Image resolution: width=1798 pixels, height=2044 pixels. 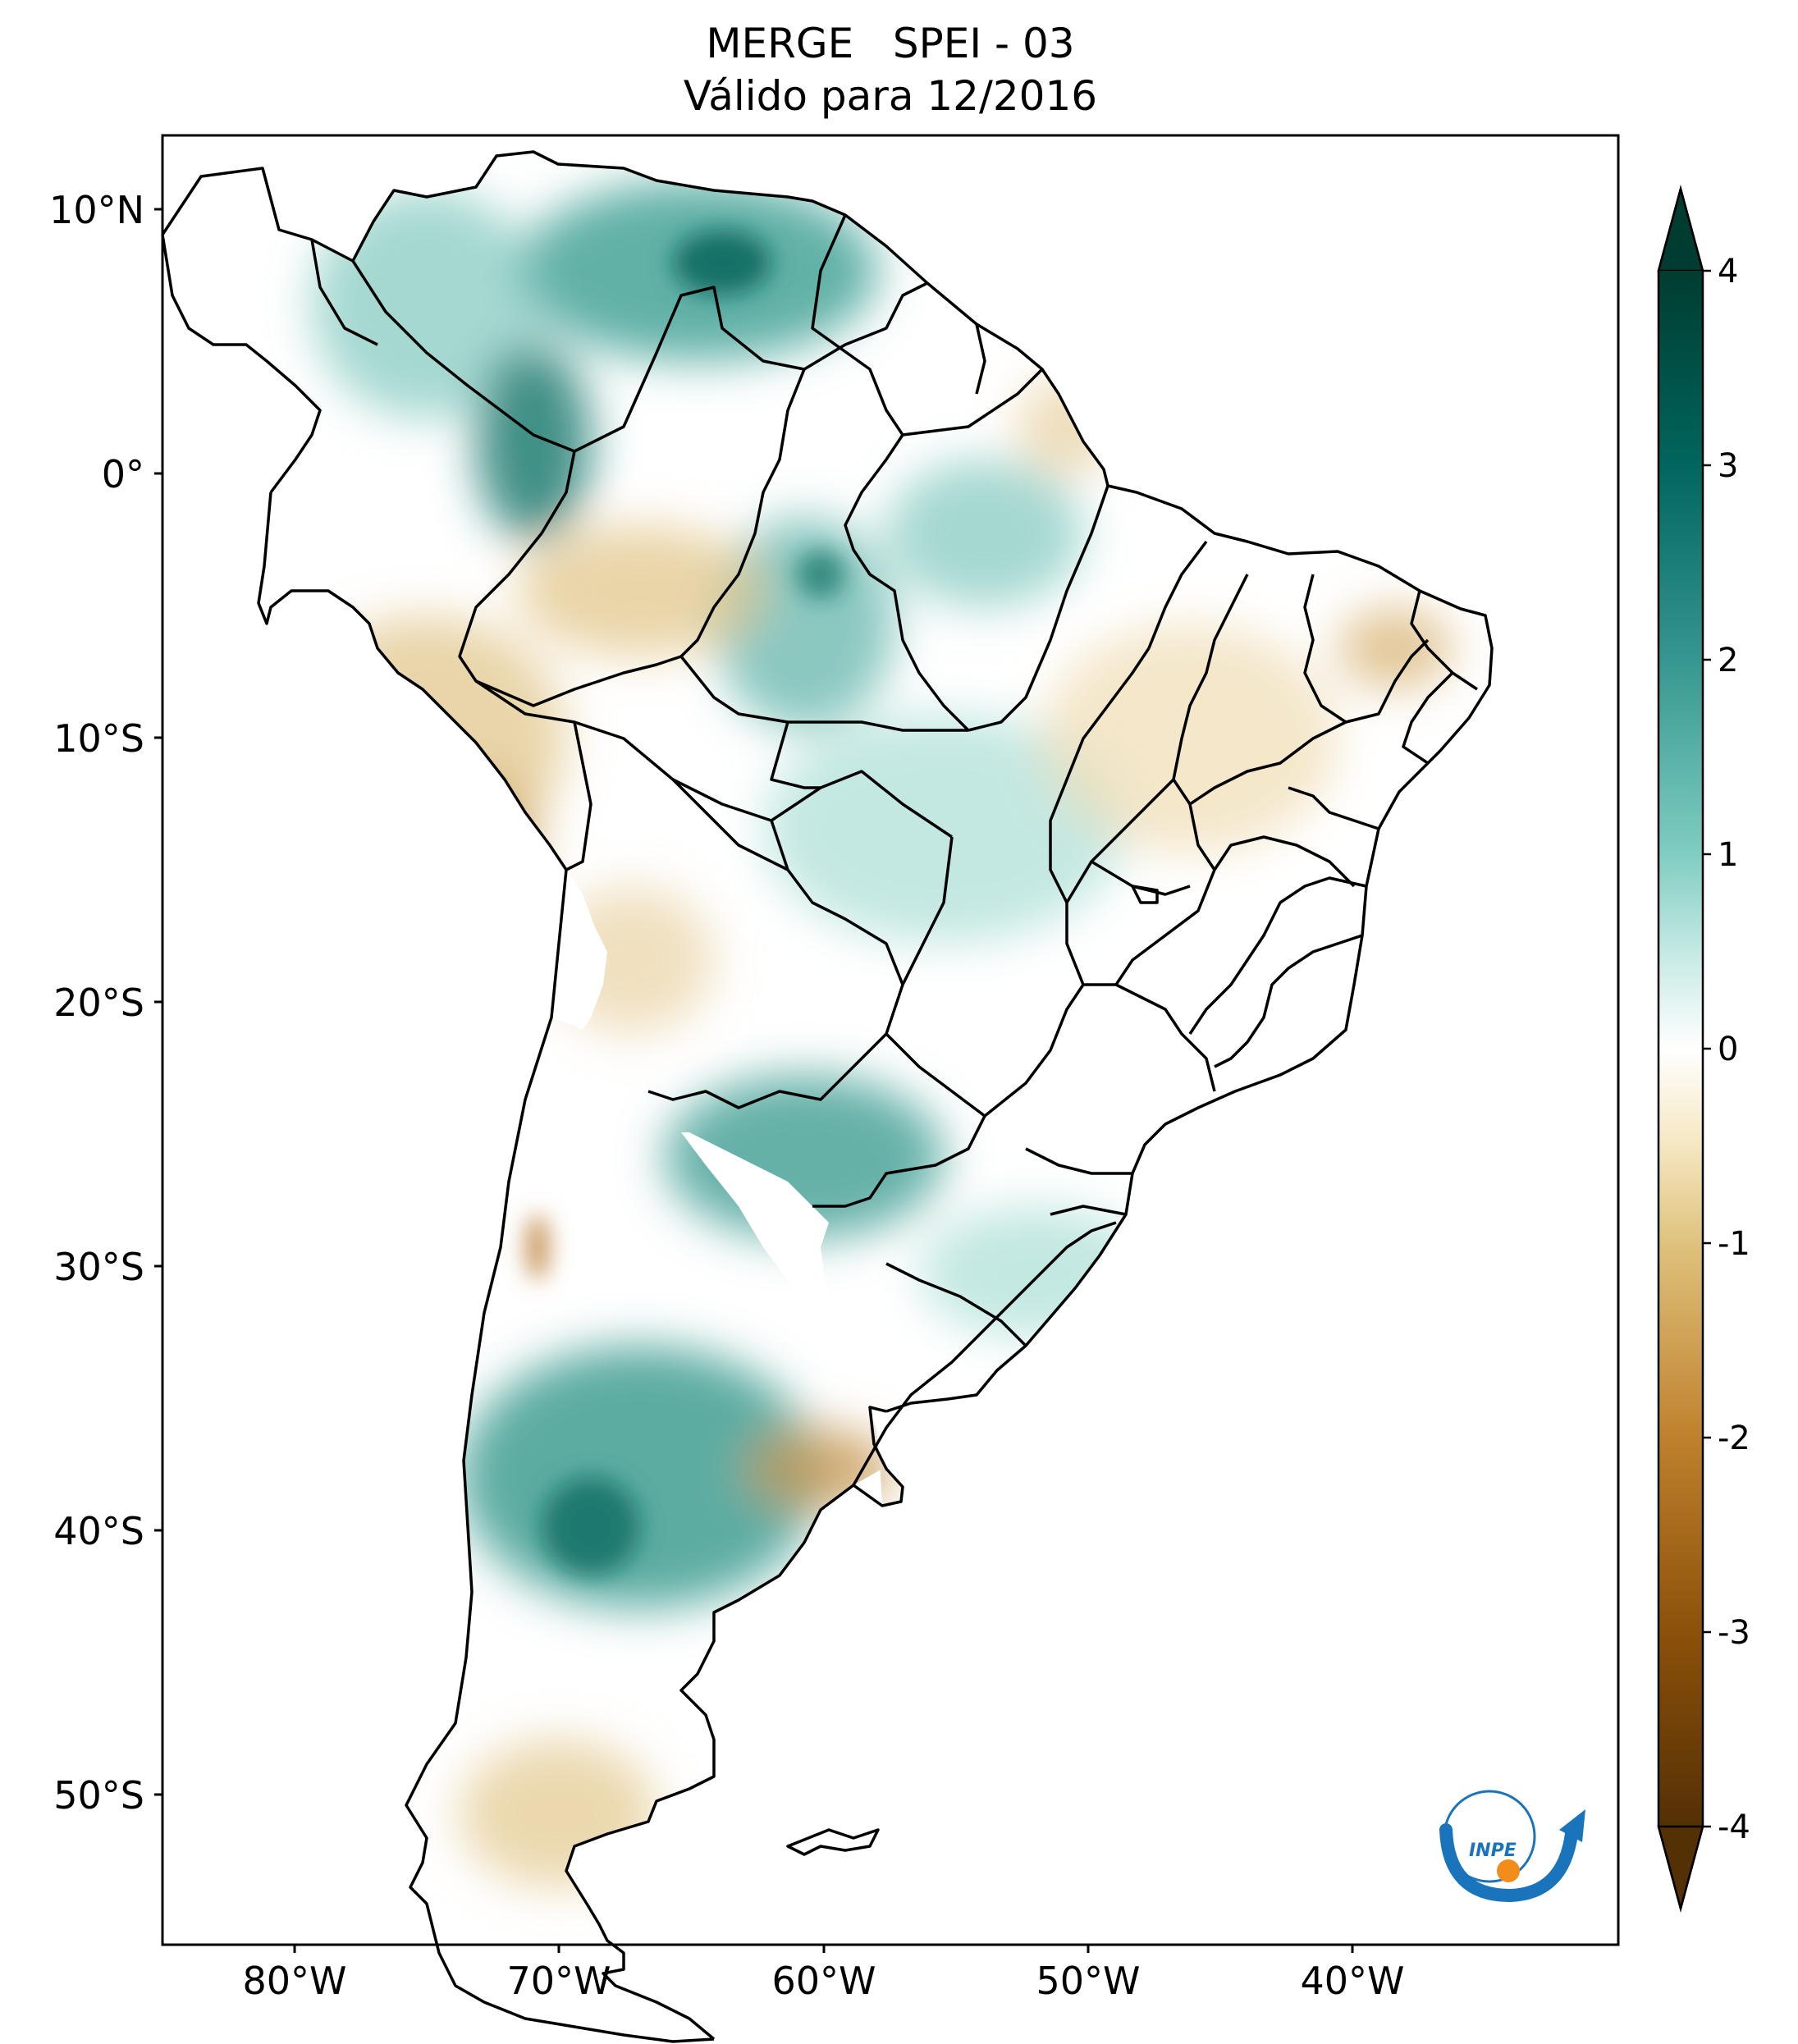 What do you see at coordinates (1680, 1049) in the screenshot?
I see `colorbar-gradient` at bounding box center [1680, 1049].